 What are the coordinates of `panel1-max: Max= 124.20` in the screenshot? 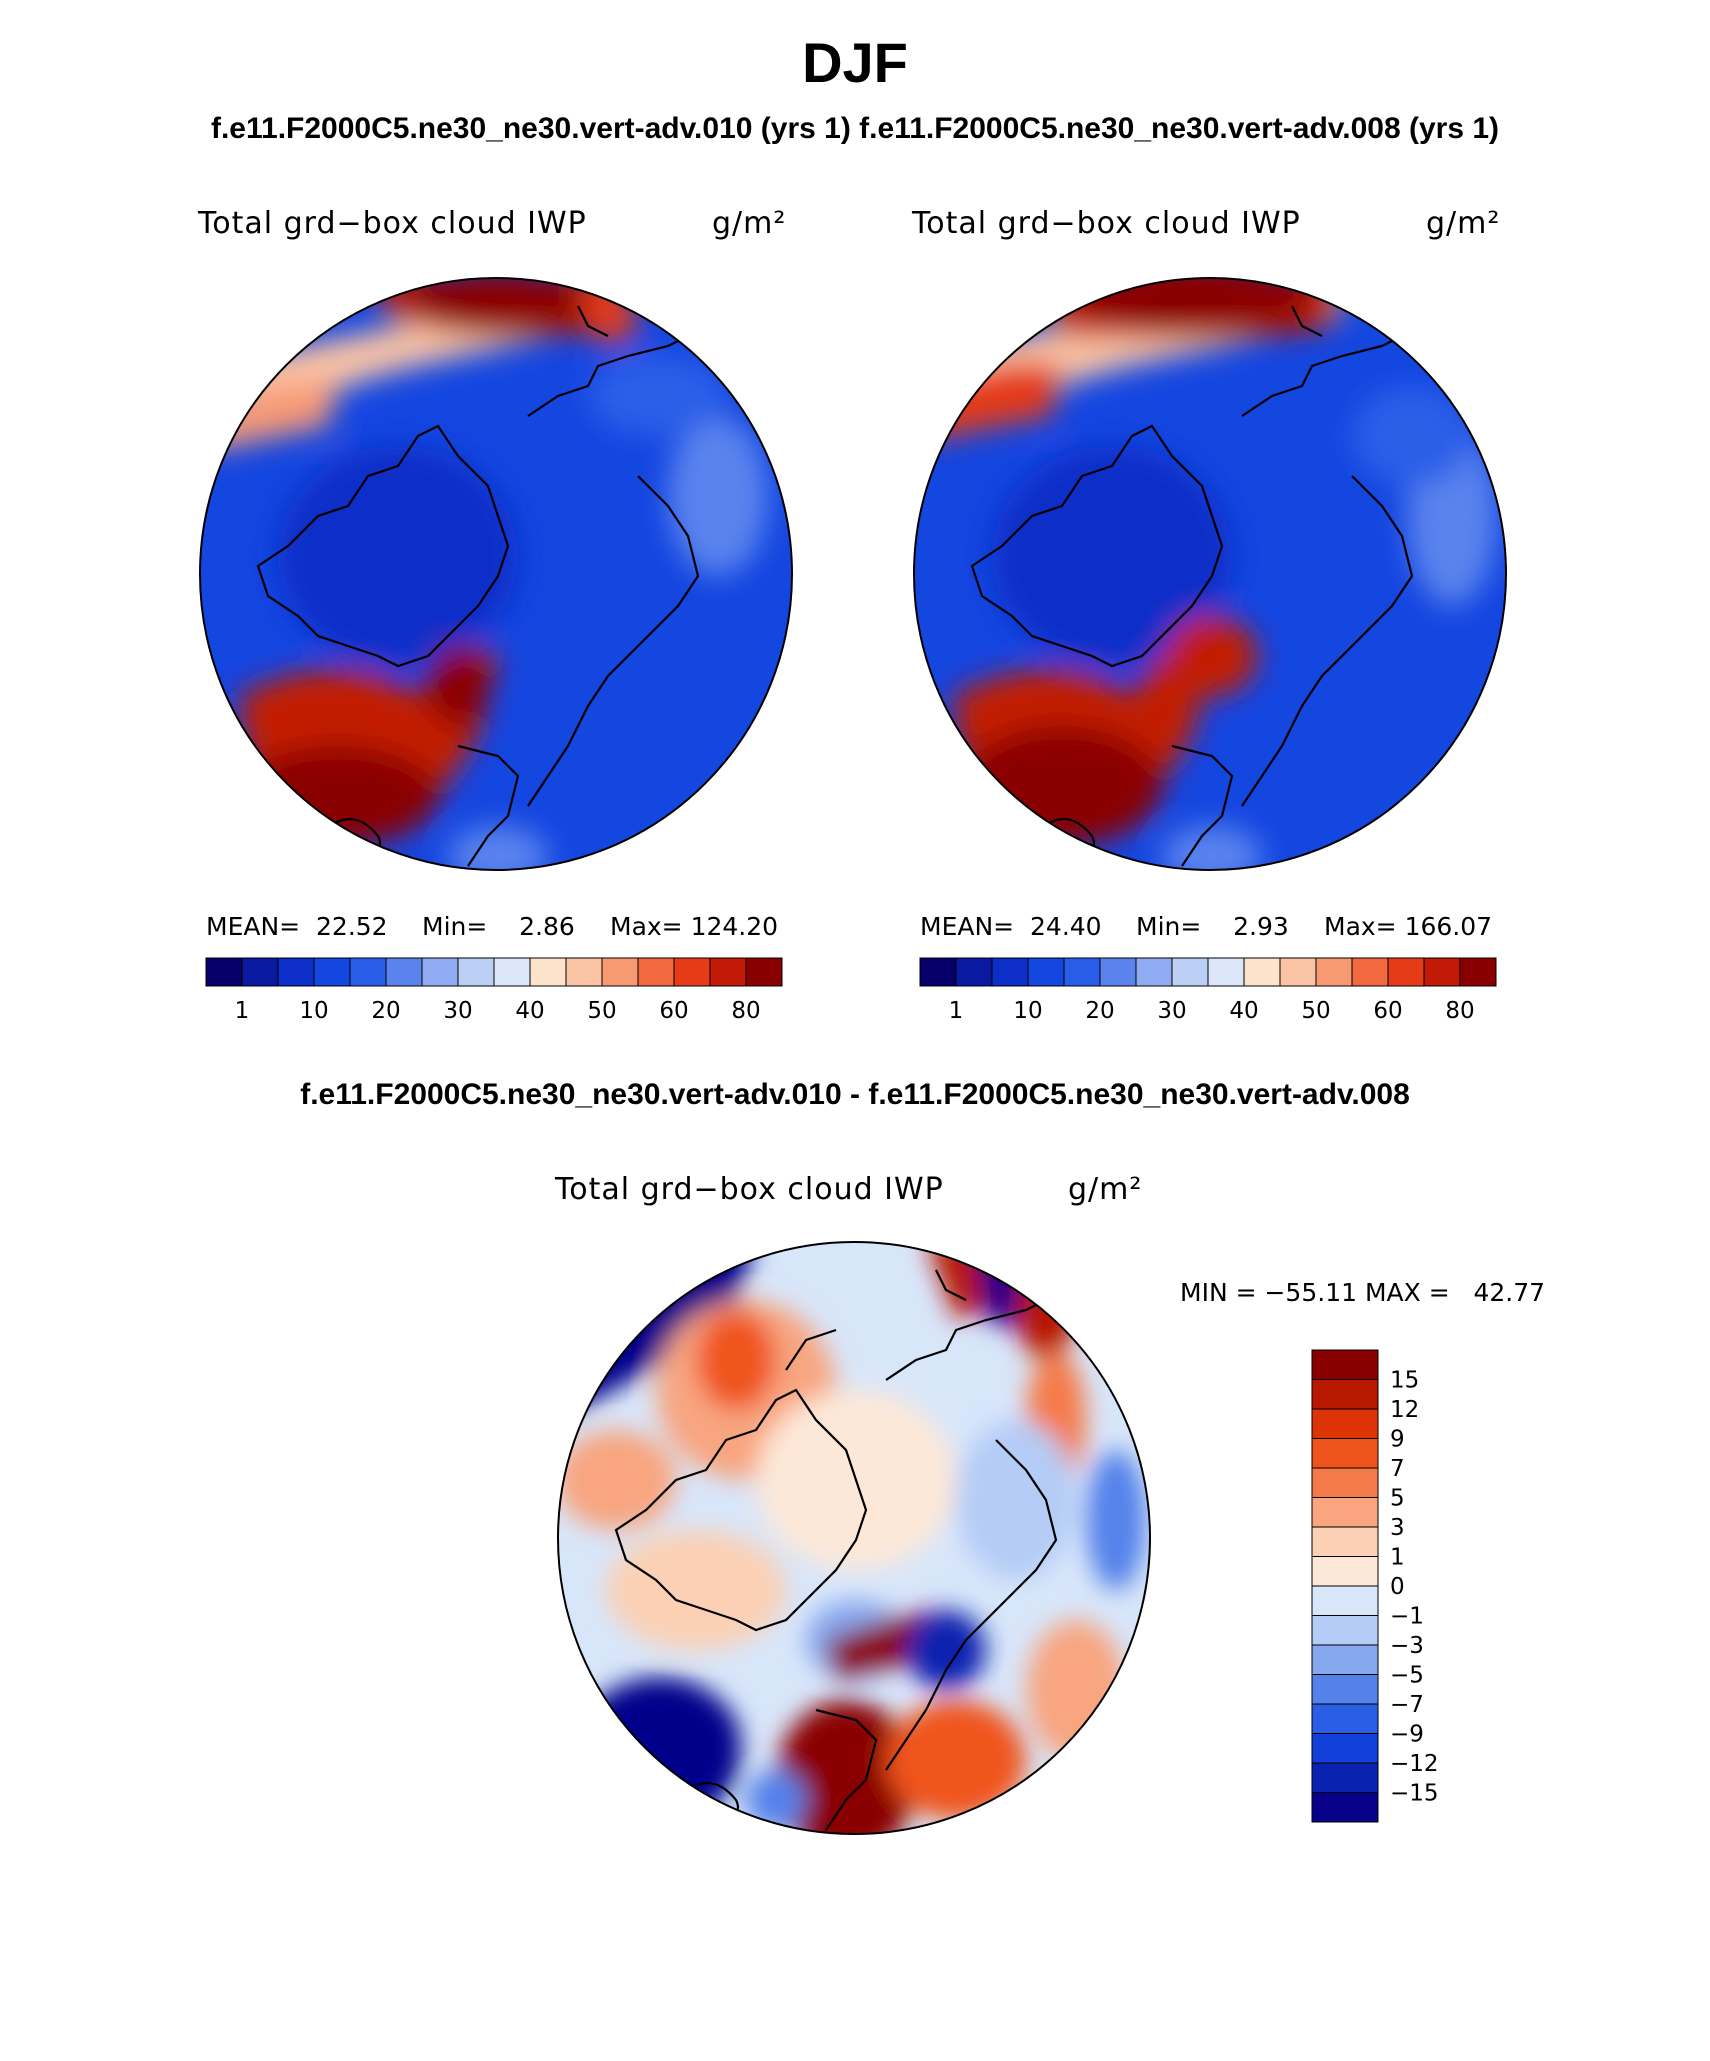 It's located at (694, 926).